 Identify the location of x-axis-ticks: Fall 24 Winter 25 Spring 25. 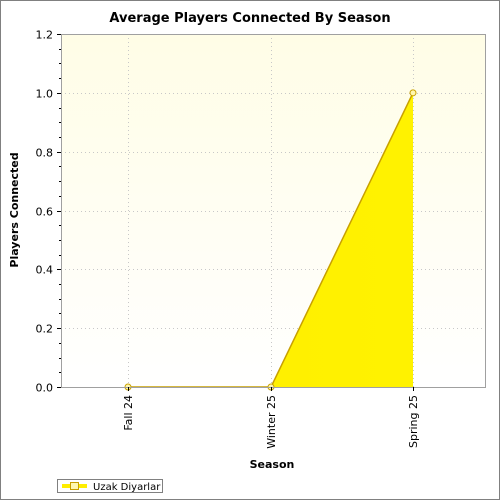
(271, 418).